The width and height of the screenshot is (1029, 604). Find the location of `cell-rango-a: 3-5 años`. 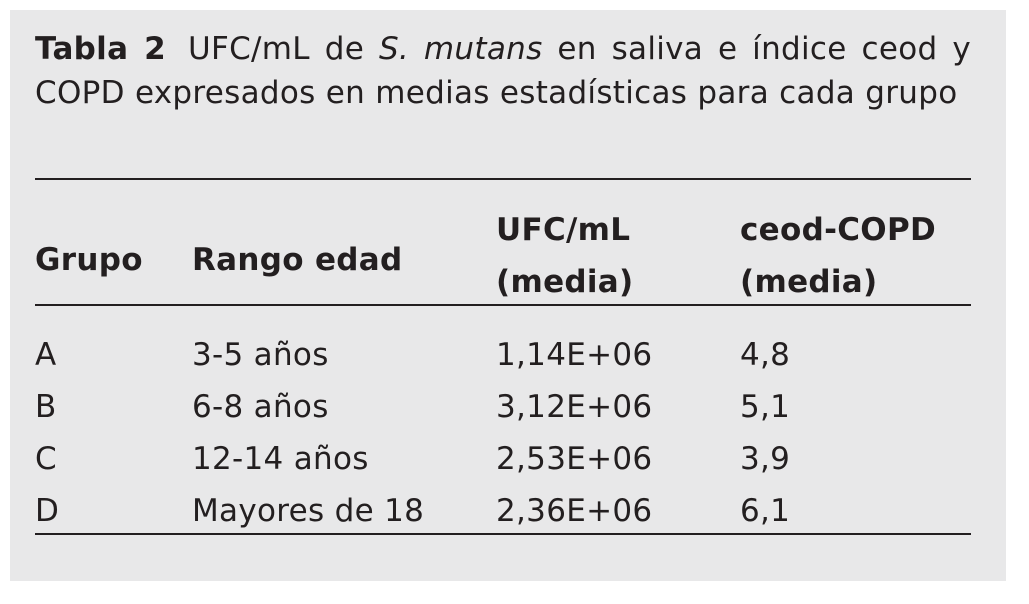

cell-rango-a: 3-5 años is located at coordinates (260, 355).